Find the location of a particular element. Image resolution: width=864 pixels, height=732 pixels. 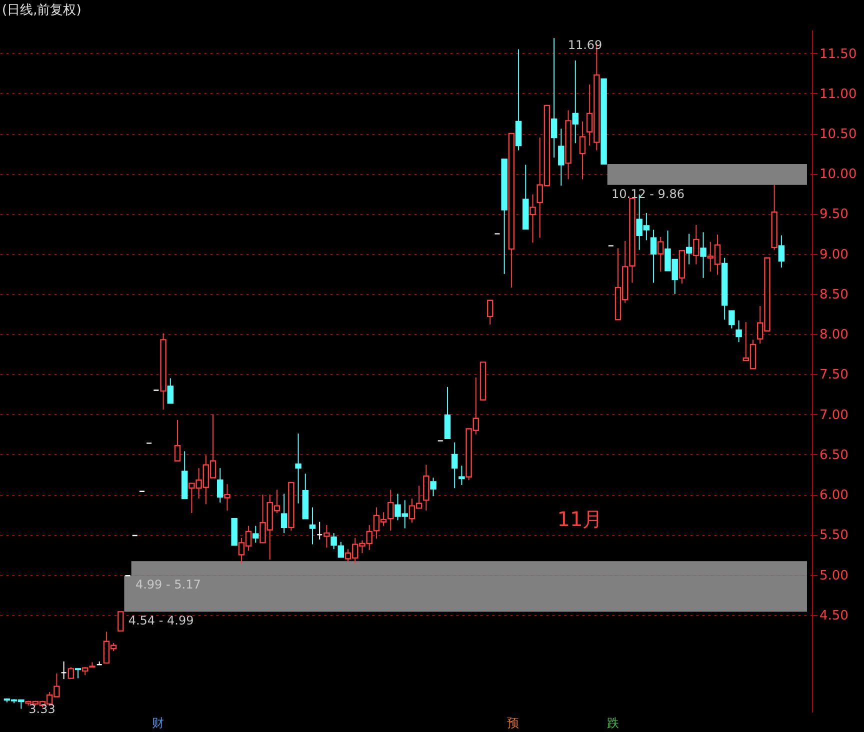

y-tick-label: 4.50 is located at coordinates (834, 616).